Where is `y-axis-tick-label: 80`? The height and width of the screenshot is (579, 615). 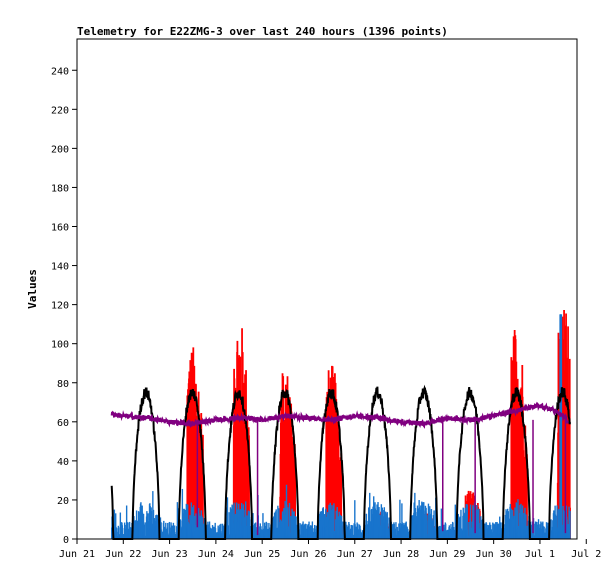 y-axis-tick-label: 80 is located at coordinates (63, 384).